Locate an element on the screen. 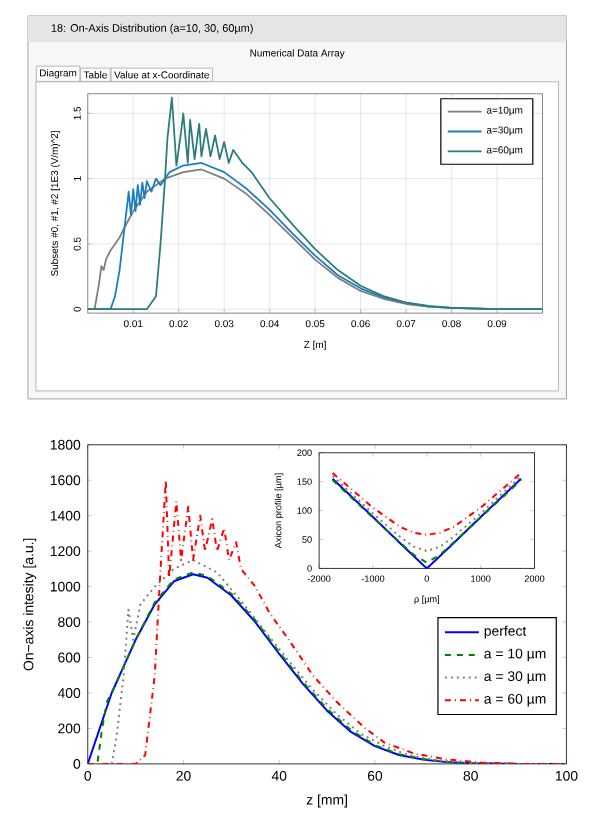 The height and width of the screenshot is (814, 596). line-series is located at coordinates (426, 513).